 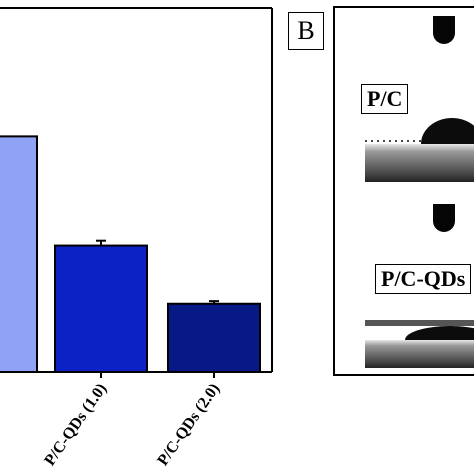 I want to click on x-tick-label-1: P/C-QDs (1.0), so click(x=75, y=425).